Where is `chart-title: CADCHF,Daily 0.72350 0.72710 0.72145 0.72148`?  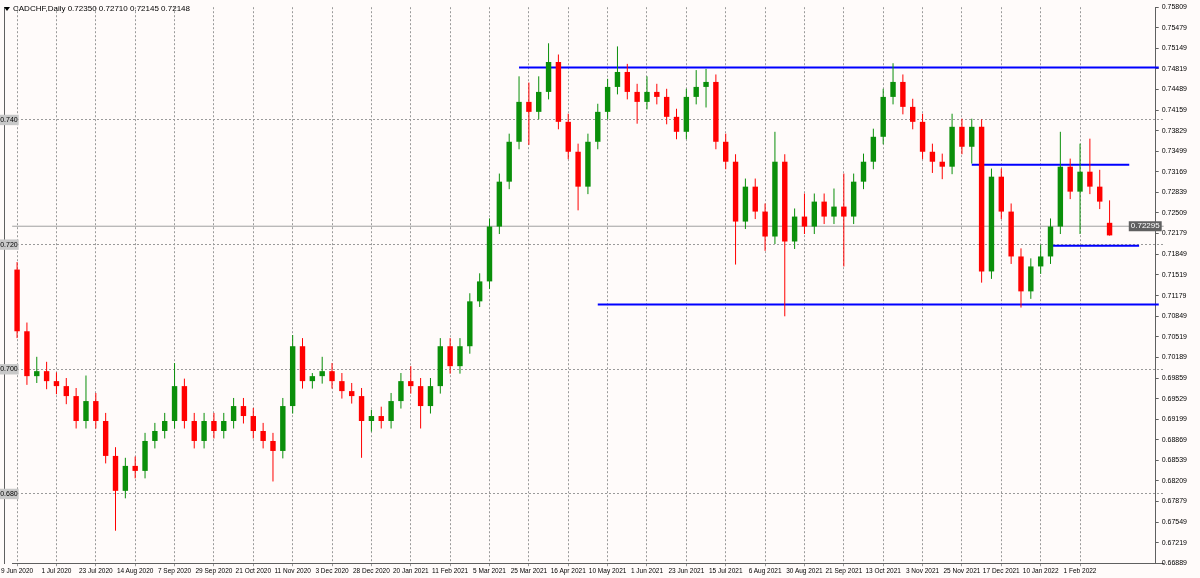
chart-title: CADCHF,Daily 0.72350 0.72710 0.72145 0.72148 is located at coordinates (102, 8).